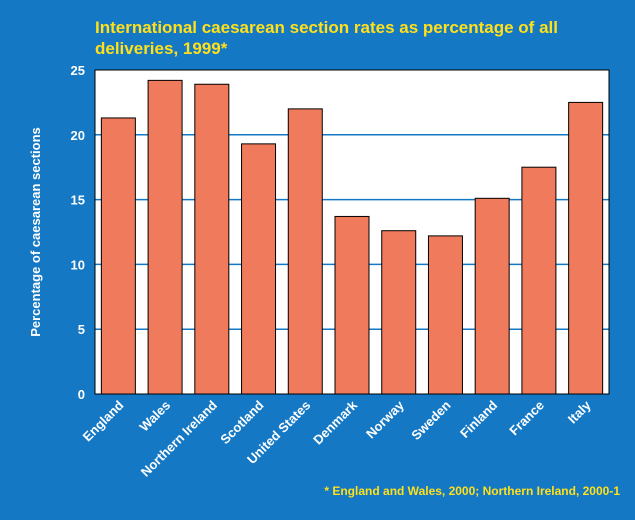 Image resolution: width=635 pixels, height=522 pixels. I want to click on bar-england, so click(118, 256).